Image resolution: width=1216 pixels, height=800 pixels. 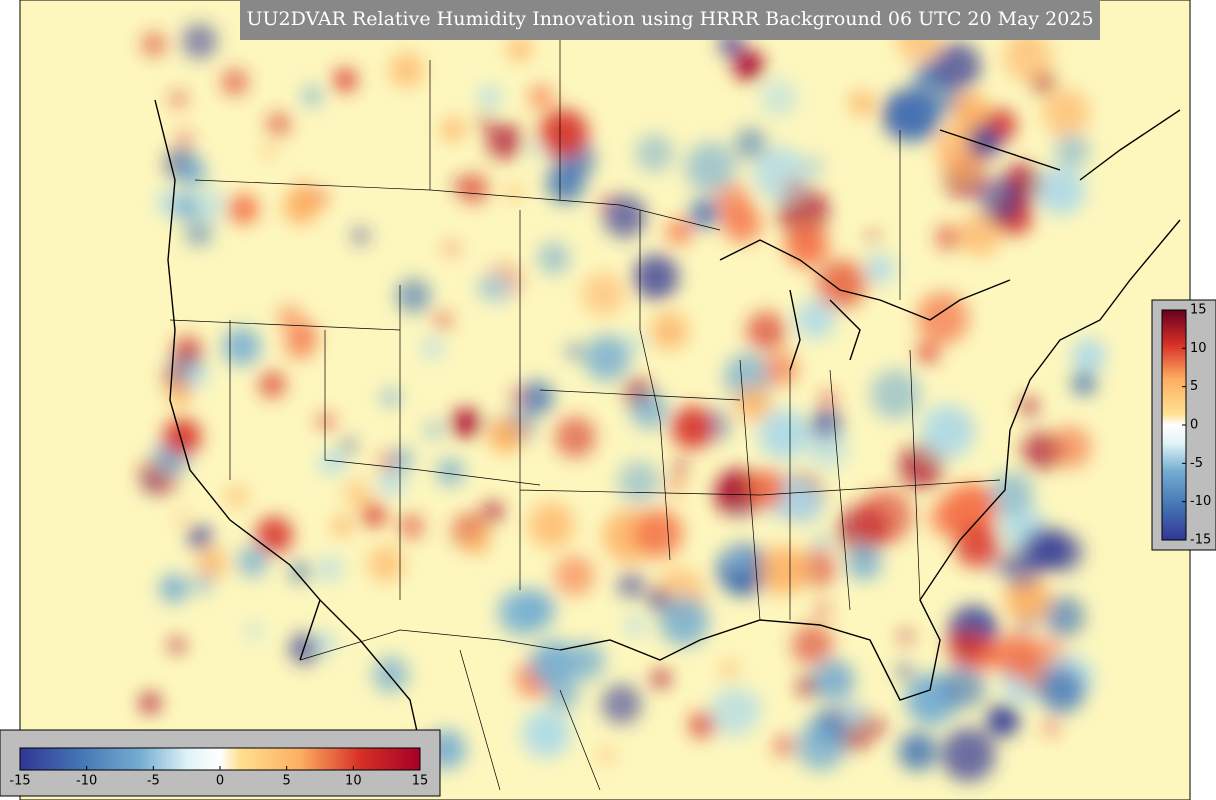 I want to click on colorbar-tick-label: -10, so click(x=86, y=781).